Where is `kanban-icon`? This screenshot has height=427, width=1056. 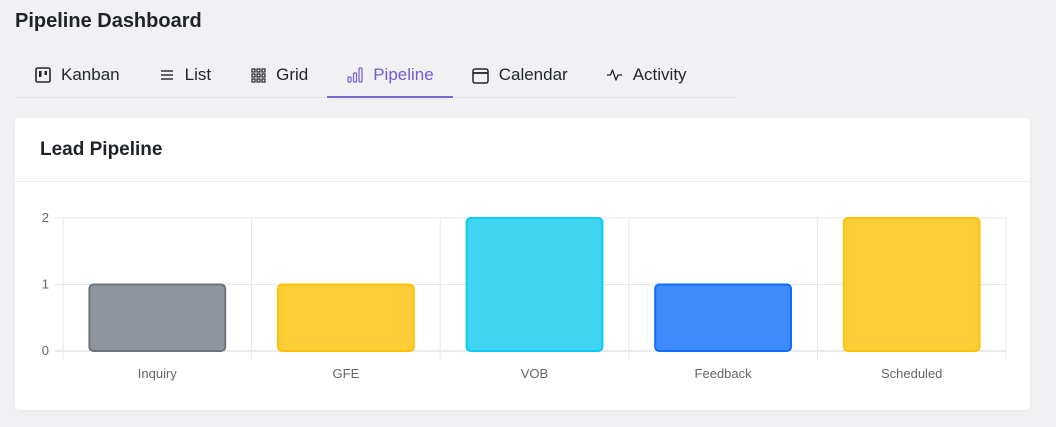
kanban-icon is located at coordinates (43, 75).